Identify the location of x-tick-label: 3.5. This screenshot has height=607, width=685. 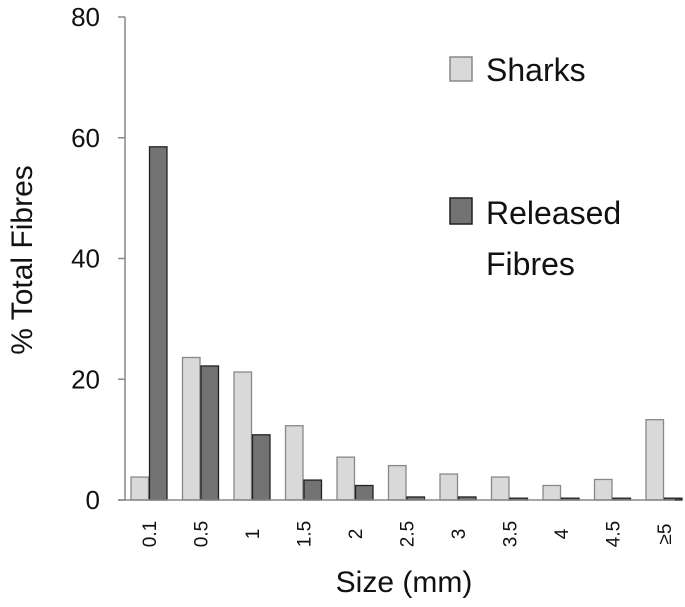
(511, 534).